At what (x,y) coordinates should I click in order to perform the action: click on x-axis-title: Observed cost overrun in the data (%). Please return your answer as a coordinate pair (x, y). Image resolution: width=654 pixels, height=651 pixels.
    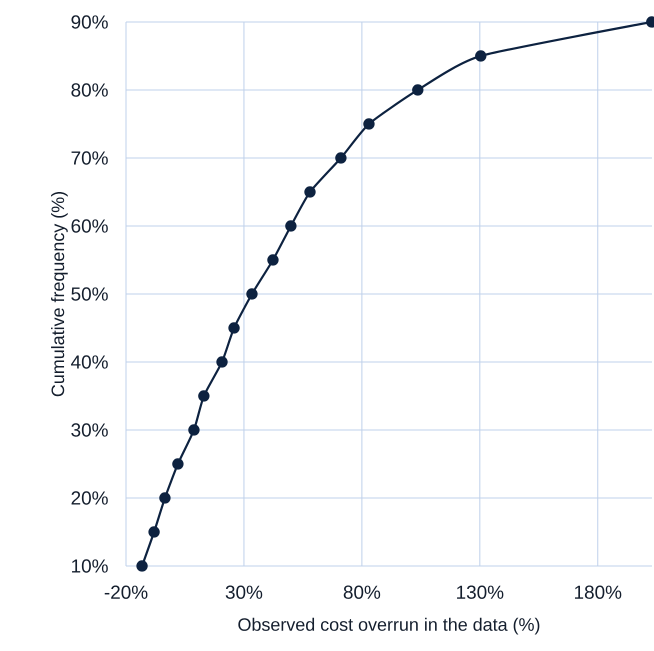
    Looking at the image, I should click on (389, 626).